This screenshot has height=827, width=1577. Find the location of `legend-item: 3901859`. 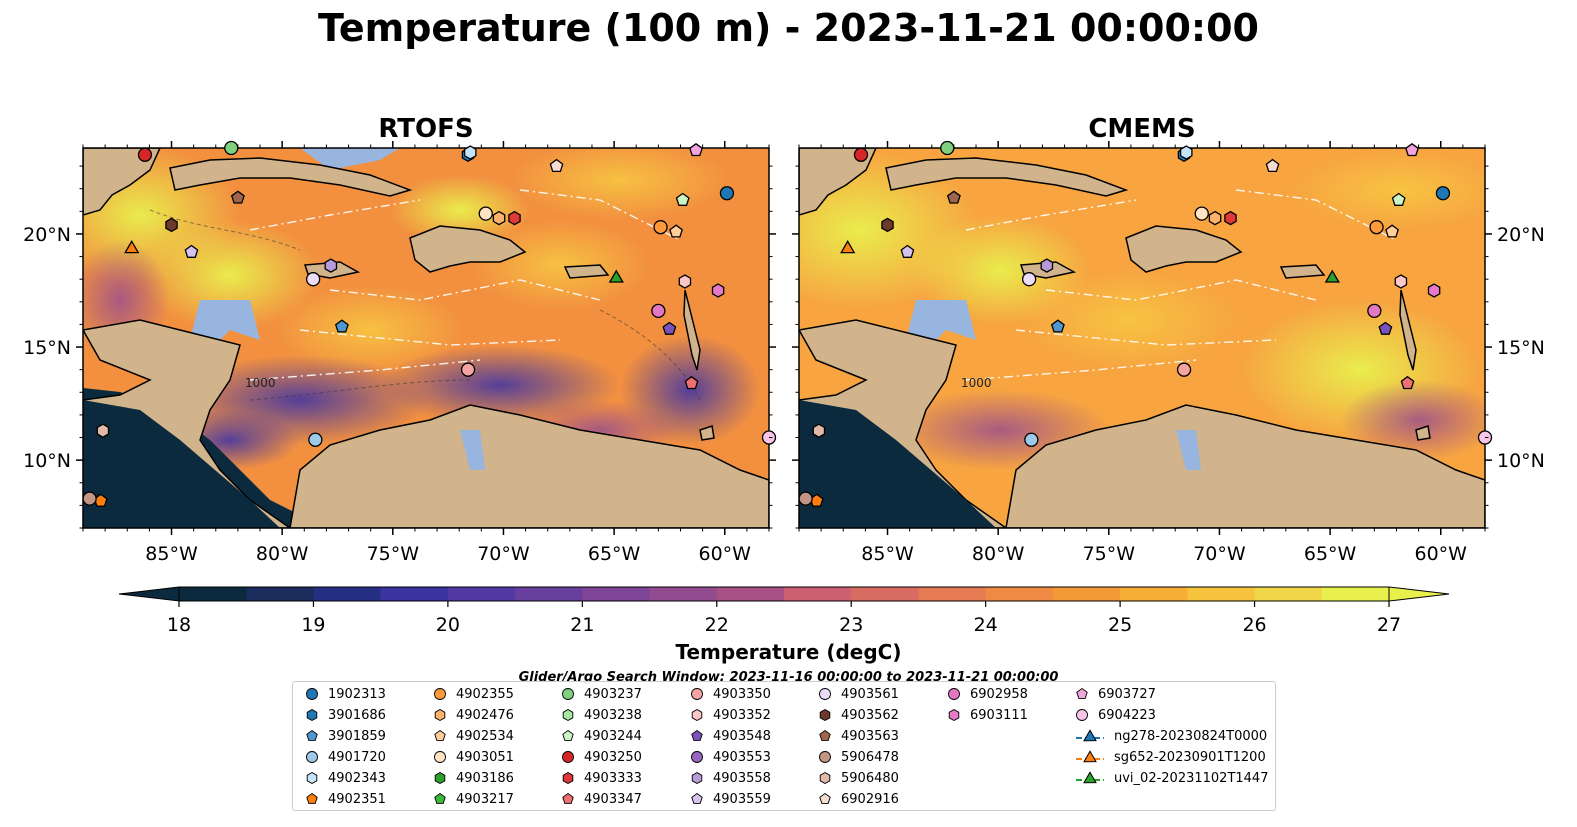

legend-item: 3901859 is located at coordinates (345, 736).